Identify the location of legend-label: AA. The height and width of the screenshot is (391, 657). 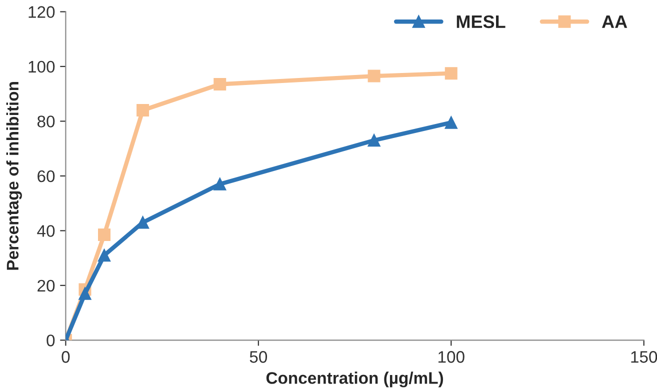
(615, 22).